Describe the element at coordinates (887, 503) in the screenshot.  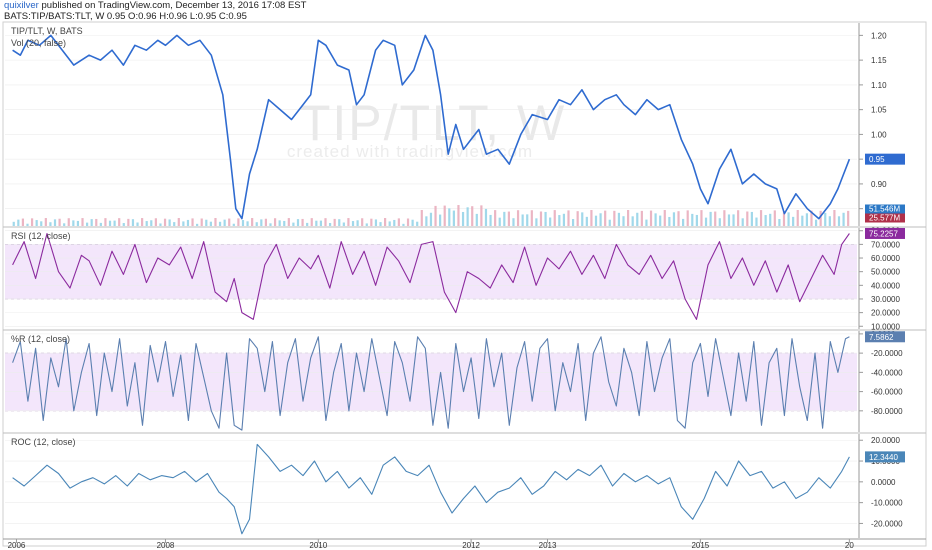
I see `y-tick-label: -10.0000` at that location.